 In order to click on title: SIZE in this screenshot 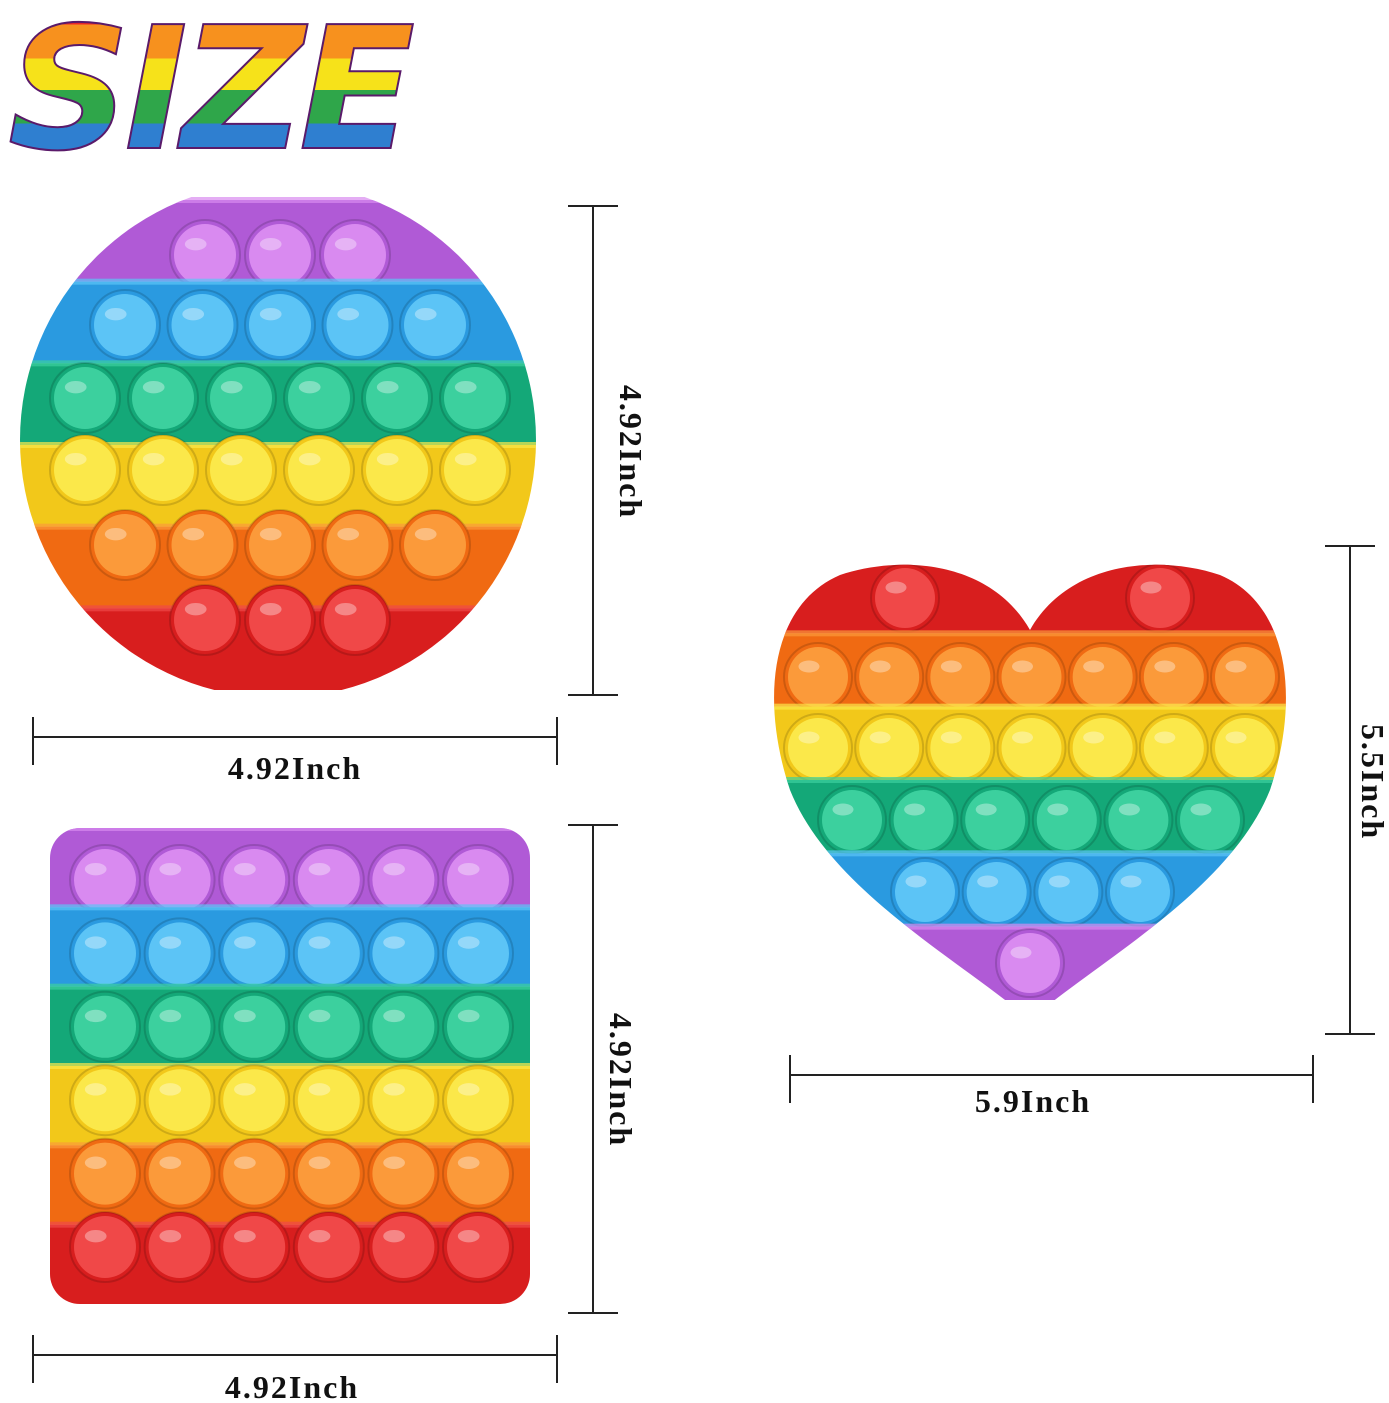, I will do `click(210, 94)`.